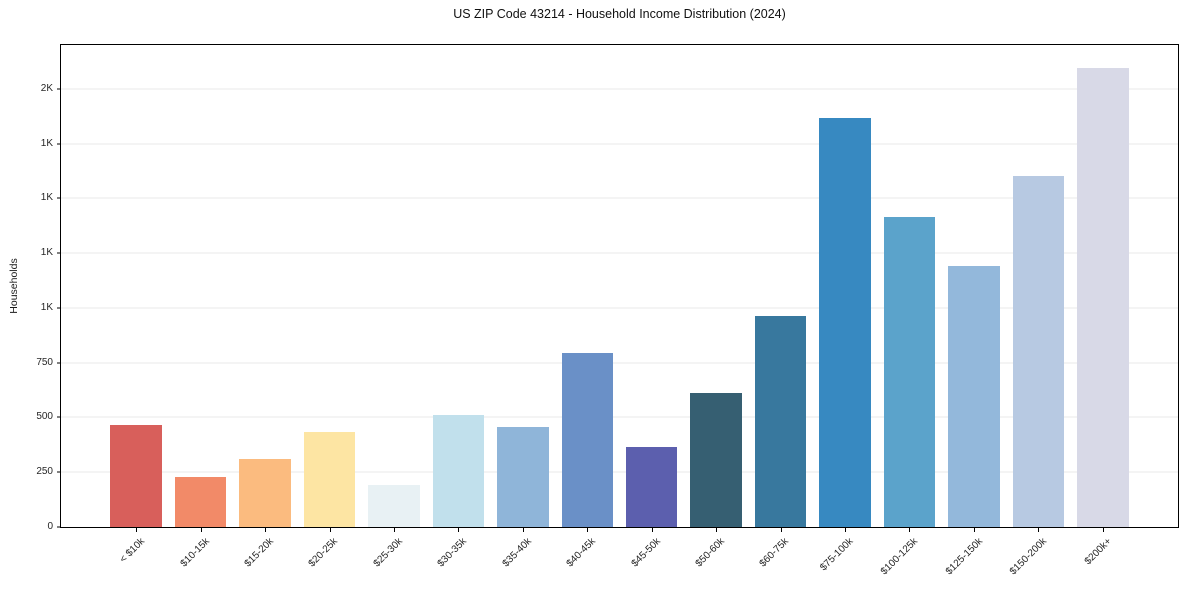  I want to click on y-tick-label: 250, so click(44, 472).